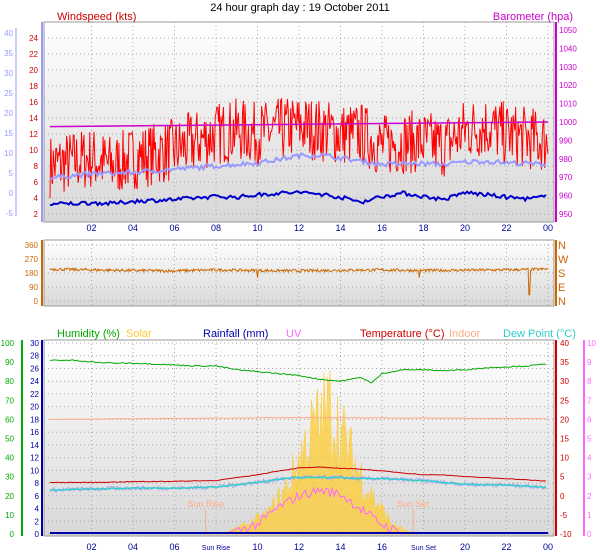 This screenshot has width=600, height=560. Describe the element at coordinates (8, 73) in the screenshot. I see `wind-outer-tick-label: 30` at that location.